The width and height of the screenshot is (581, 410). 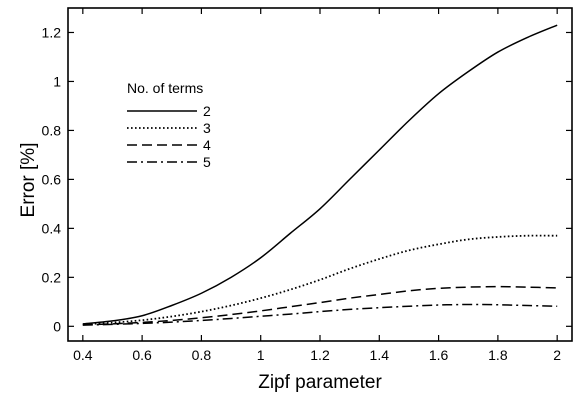 What do you see at coordinates (261, 355) in the screenshot?
I see `x-tick-label: 1` at bounding box center [261, 355].